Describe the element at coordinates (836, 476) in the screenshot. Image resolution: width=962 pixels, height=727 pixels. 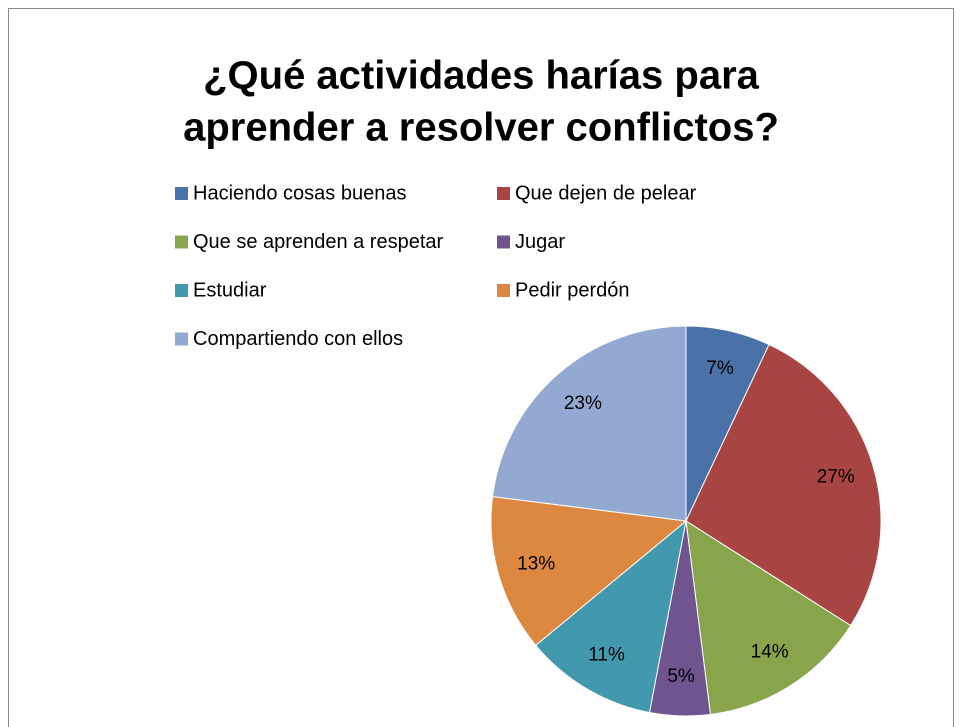
I see `data-label: 27%` at that location.